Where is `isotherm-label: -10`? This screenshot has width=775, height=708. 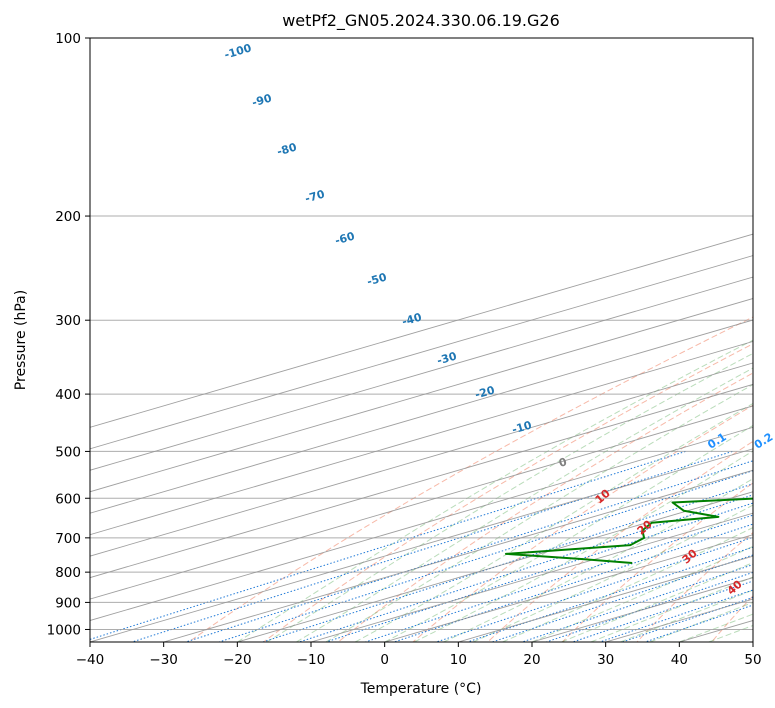
isotherm-label: -10 is located at coordinates (522, 427).